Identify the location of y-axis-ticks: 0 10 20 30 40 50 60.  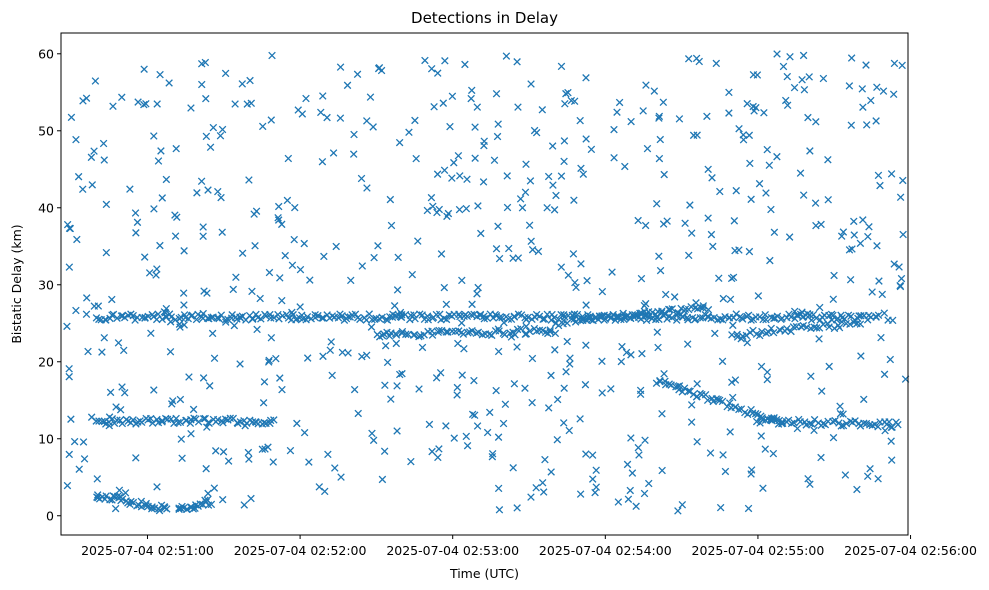
(49, 284).